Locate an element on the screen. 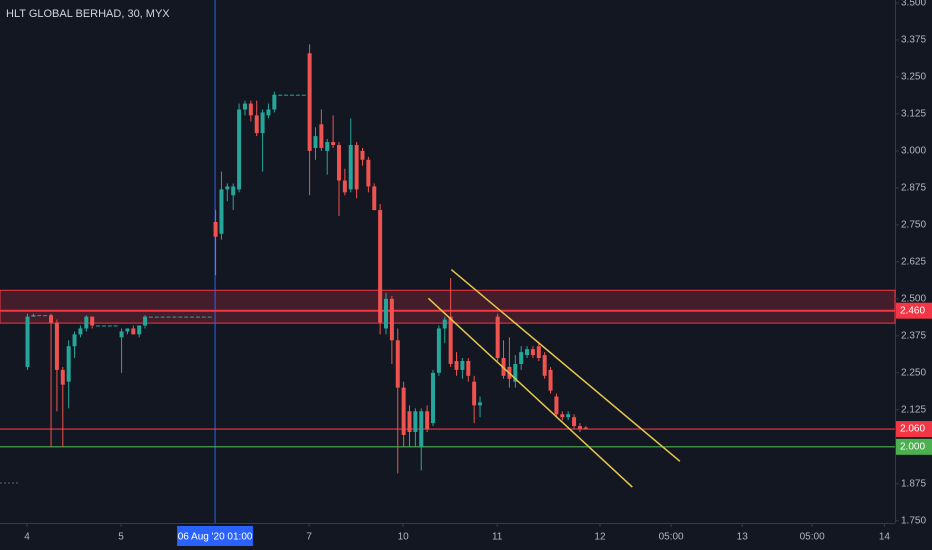 Image resolution: width=932 pixels, height=550 pixels. x-tick-label: 10 is located at coordinates (404, 537).